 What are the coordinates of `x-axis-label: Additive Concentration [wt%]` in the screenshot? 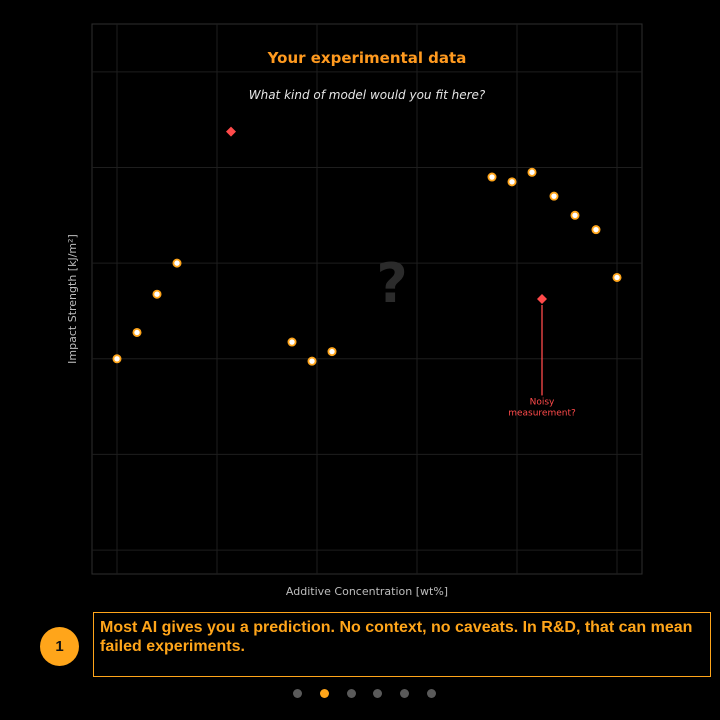 It's located at (367, 591).